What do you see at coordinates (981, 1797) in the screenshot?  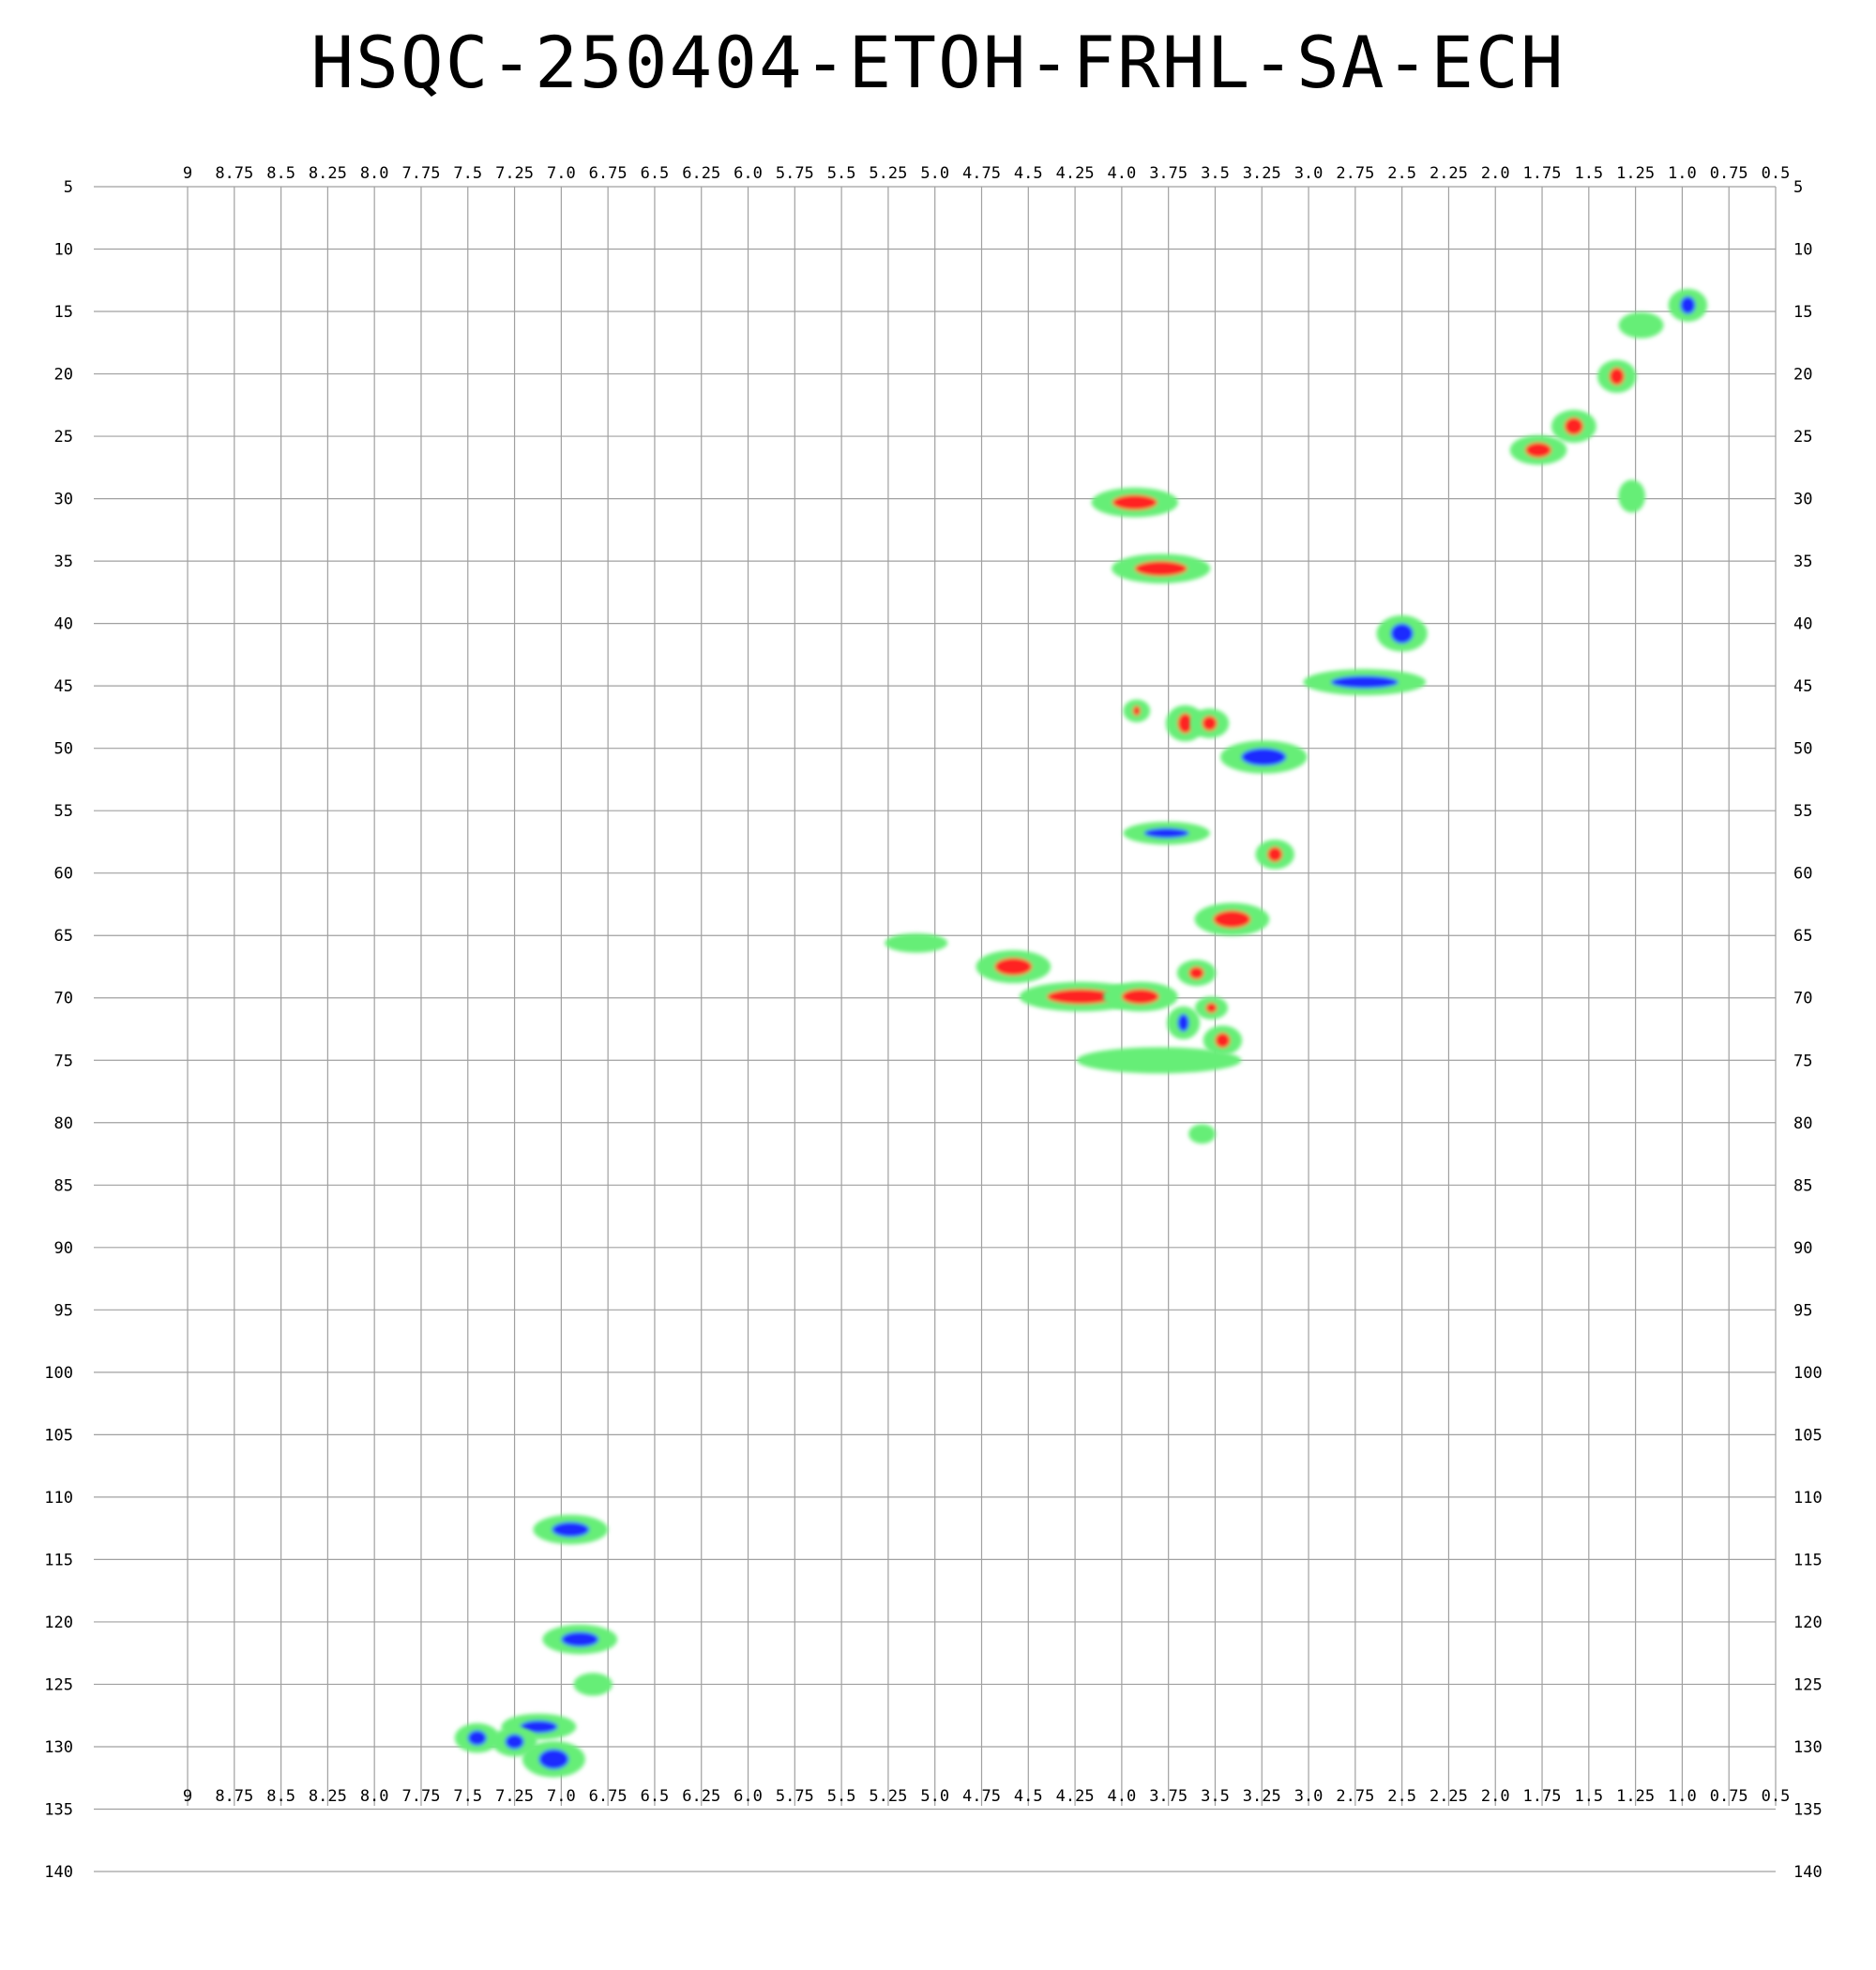 I see `x-tick-label-bottom: 4.75` at bounding box center [981, 1797].